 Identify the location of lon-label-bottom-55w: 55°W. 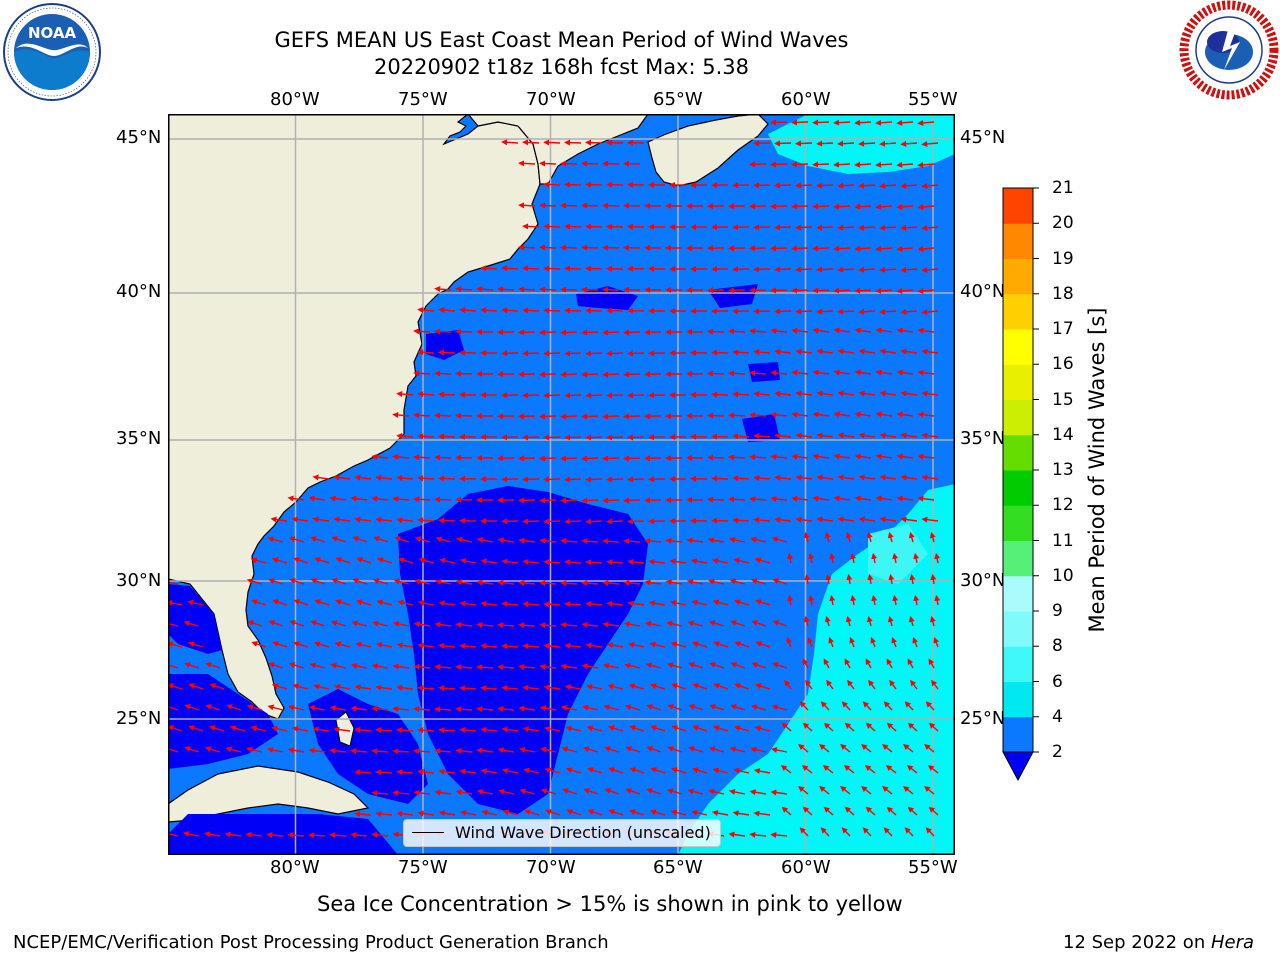
(933, 867).